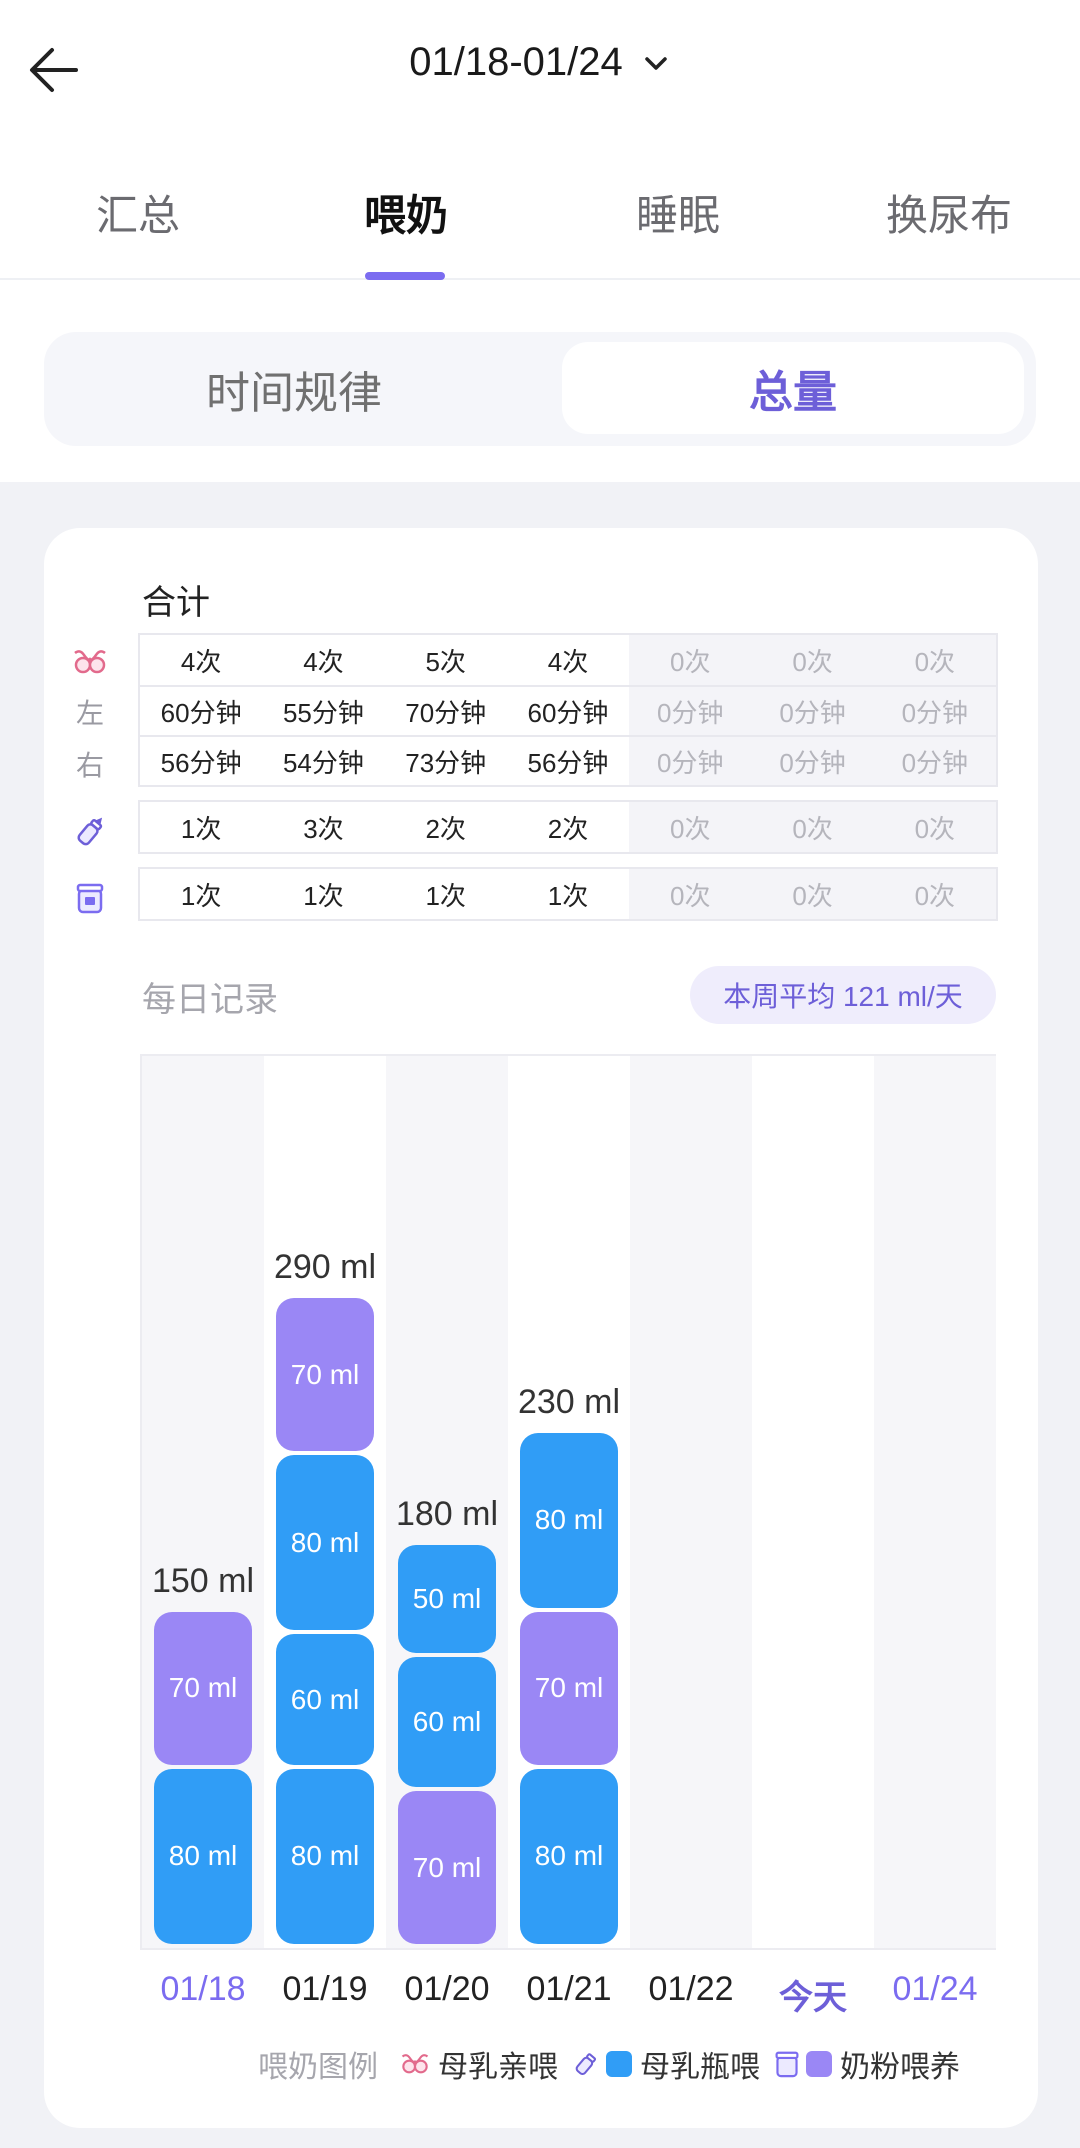 The width and height of the screenshot is (1080, 2148). What do you see at coordinates (445, 711) in the screenshot?
I see `table-cell: 70分钟` at bounding box center [445, 711].